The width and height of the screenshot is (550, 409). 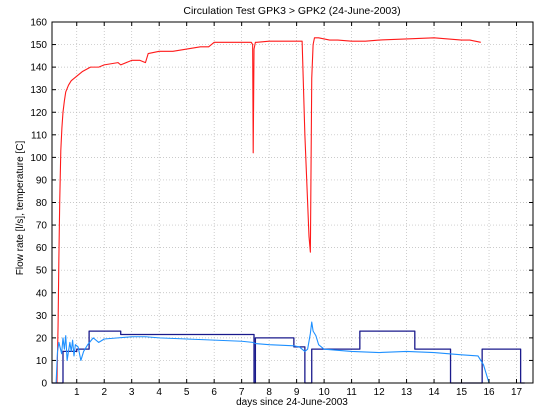 What do you see at coordinates (39, 135) in the screenshot?
I see `y-tick-label: 110` at bounding box center [39, 135].